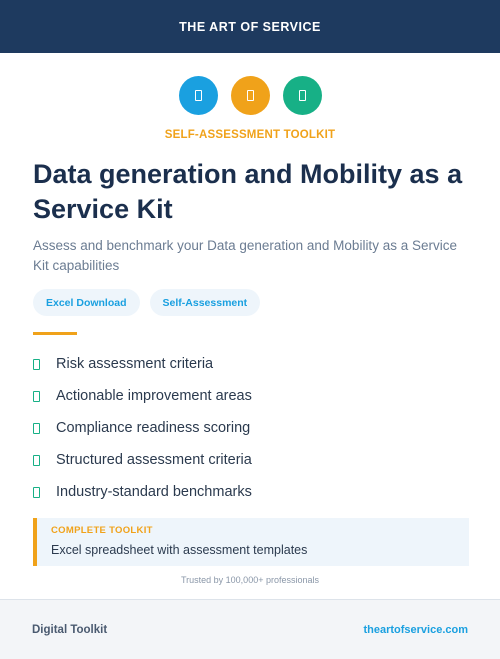 This screenshot has width=500, height=659. I want to click on feature-item: Structured assessment criteria, so click(142, 460).